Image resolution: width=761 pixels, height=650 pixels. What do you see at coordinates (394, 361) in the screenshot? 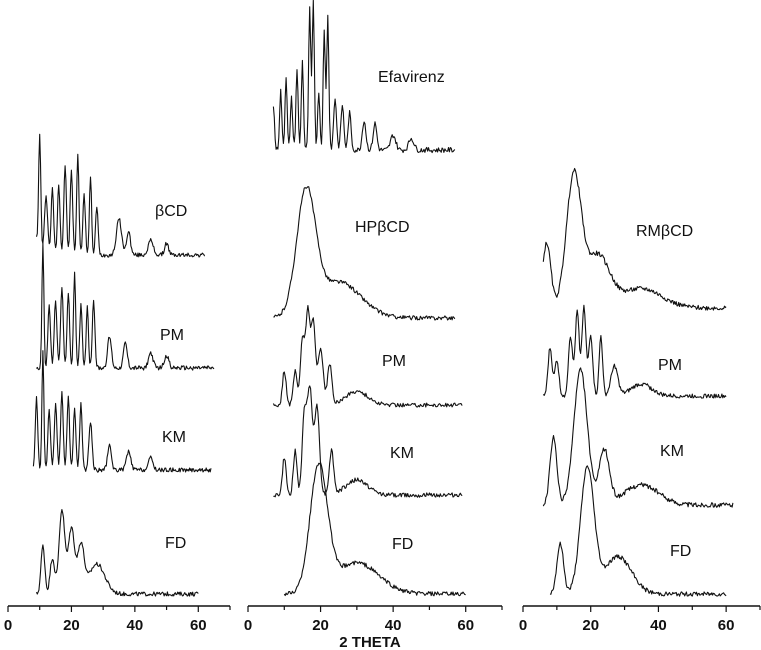
I see `trace-label-middle-2: PM` at bounding box center [394, 361].